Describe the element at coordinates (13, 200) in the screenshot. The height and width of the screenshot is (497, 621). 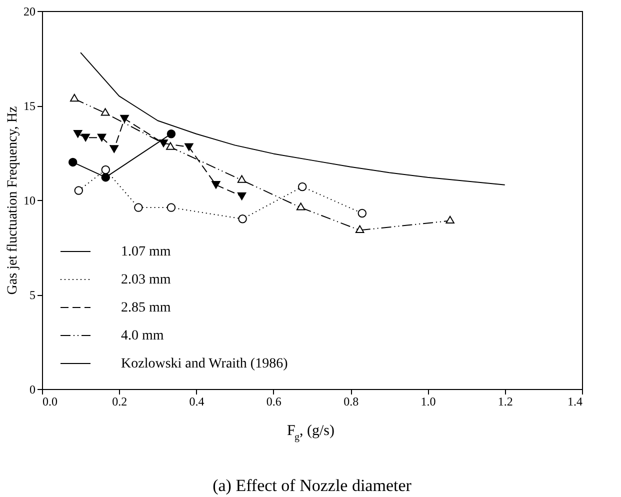
I see `y-axis-title: Gas jet fluctuation Frequency, Hz` at that location.